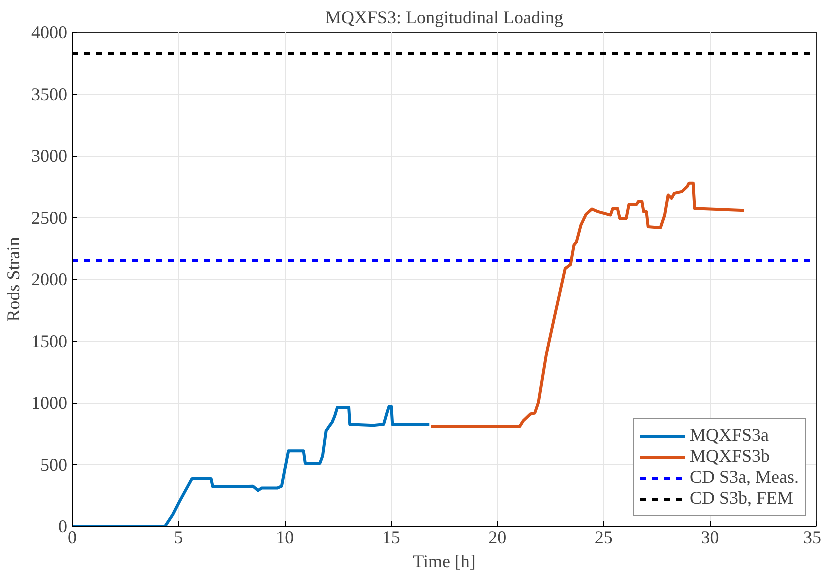  Describe the element at coordinates (812, 538) in the screenshot. I see `x-tick-label: 35` at that location.